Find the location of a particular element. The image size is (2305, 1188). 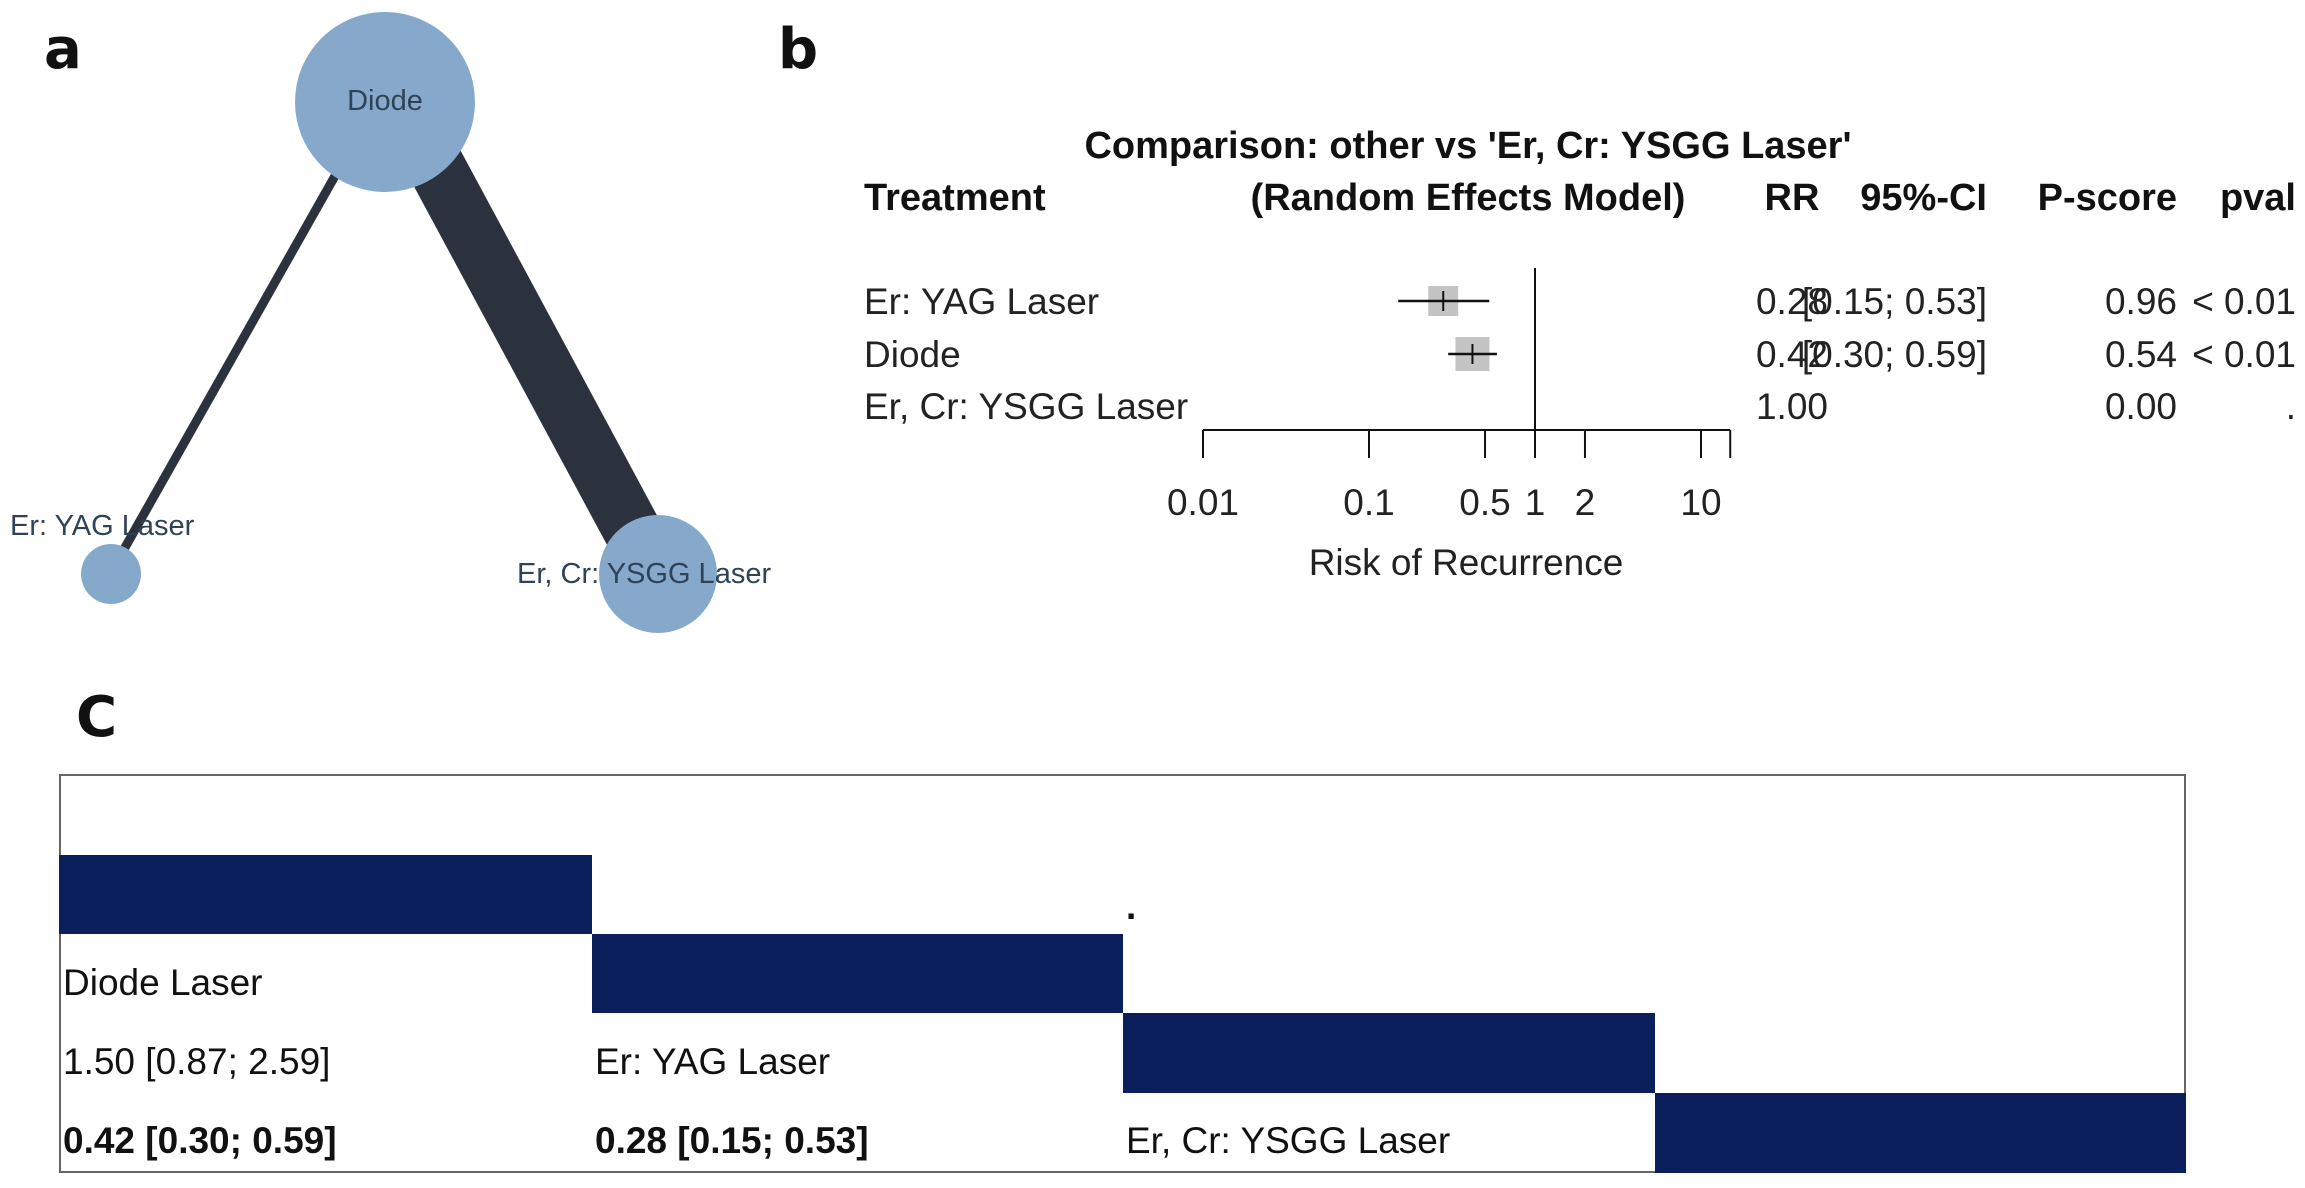

header-ci: 95%-CI is located at coordinates (1923, 198).